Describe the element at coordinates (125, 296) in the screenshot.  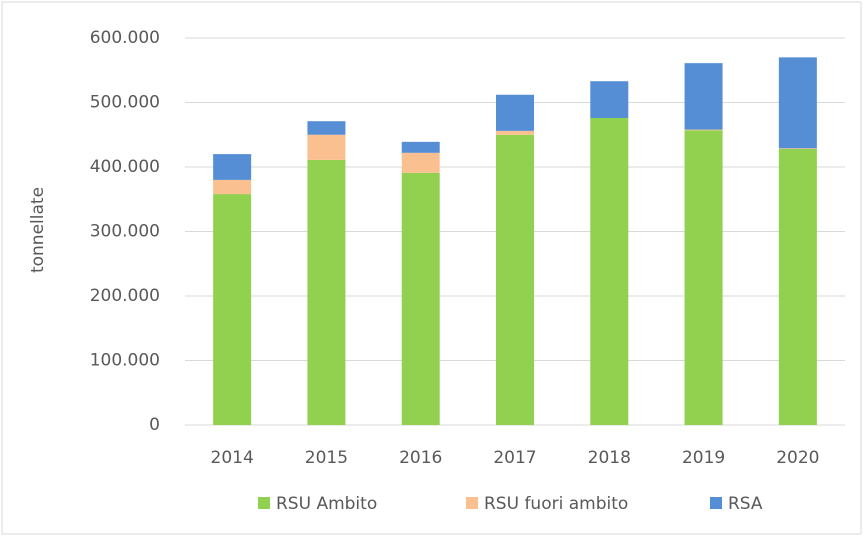
I see `y-tick-label: 200.000` at that location.